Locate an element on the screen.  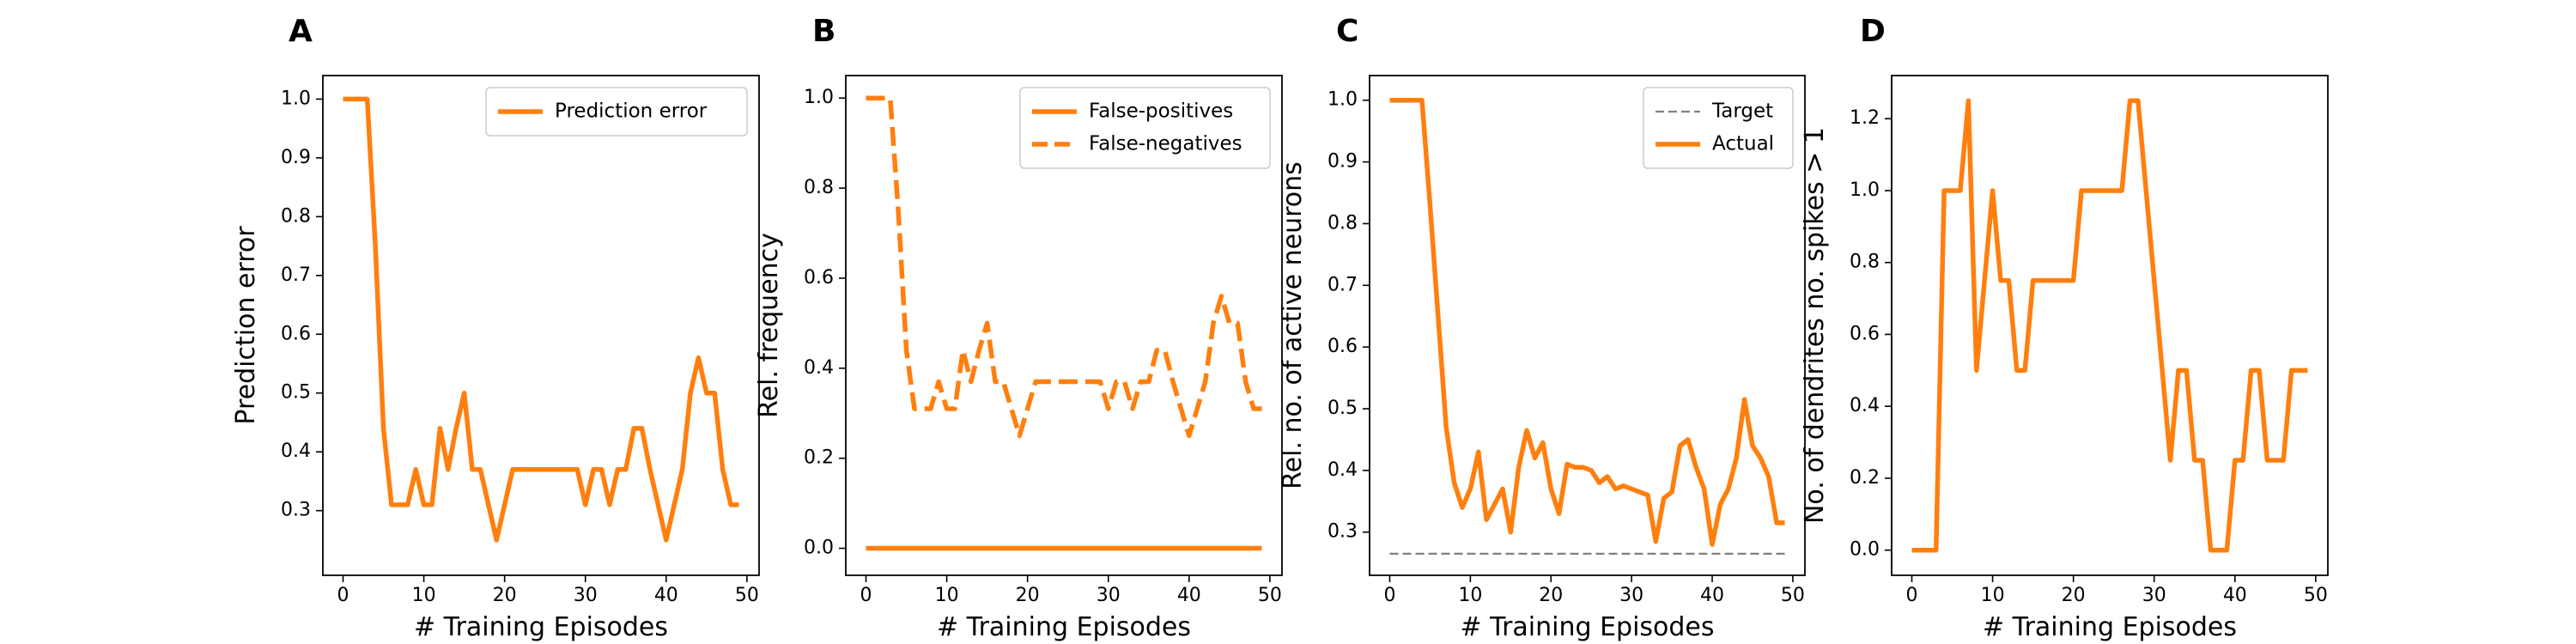
y-axis-label: Rel. frequency is located at coordinates (769, 325).